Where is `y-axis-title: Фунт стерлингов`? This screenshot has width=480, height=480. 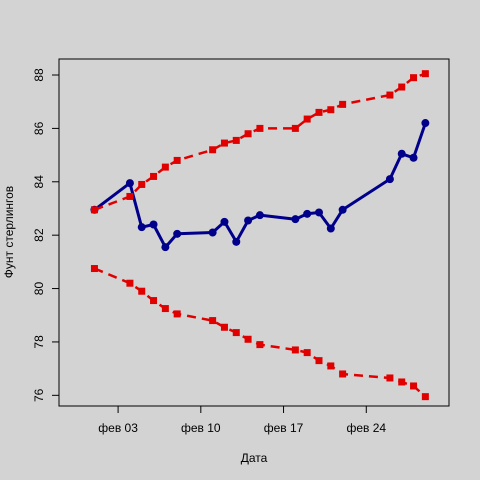 y-axis-title: Фунт стерлингов is located at coordinates (9, 232).